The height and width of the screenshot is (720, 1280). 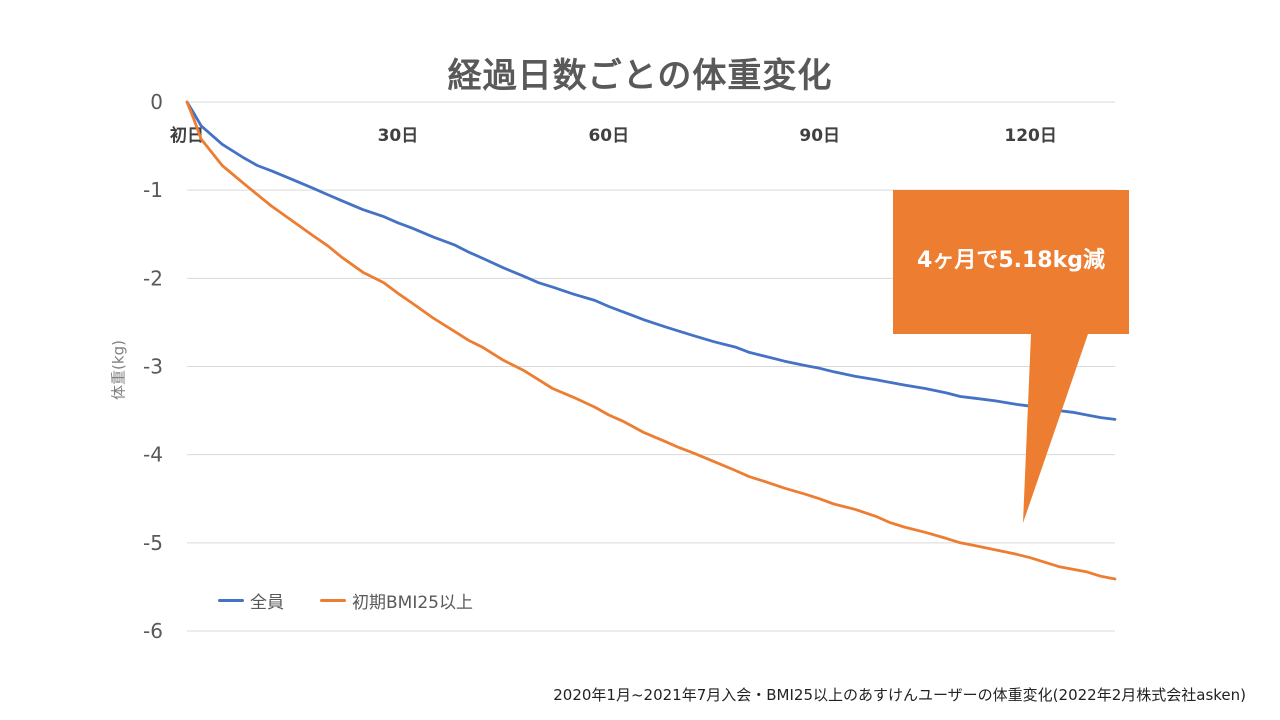 What do you see at coordinates (1030, 136) in the screenshot?
I see `x-tick-label: 120日` at bounding box center [1030, 136].